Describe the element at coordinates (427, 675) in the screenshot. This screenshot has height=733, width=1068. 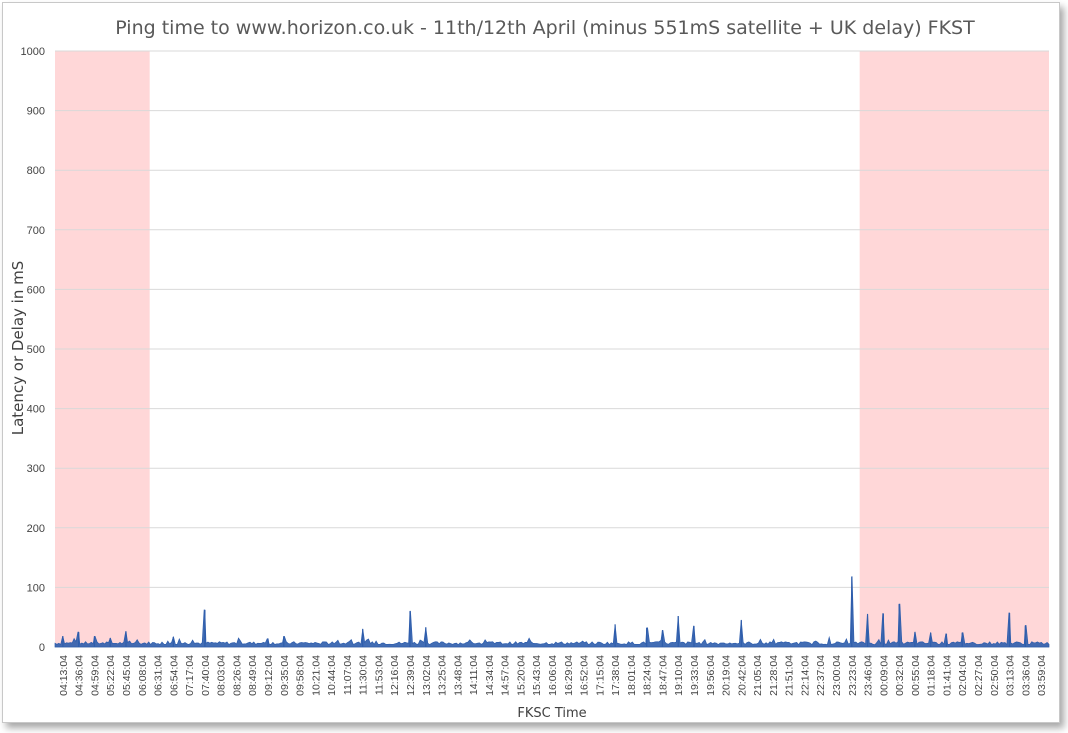
I see `x-tick-label: 13:02:04` at that location.